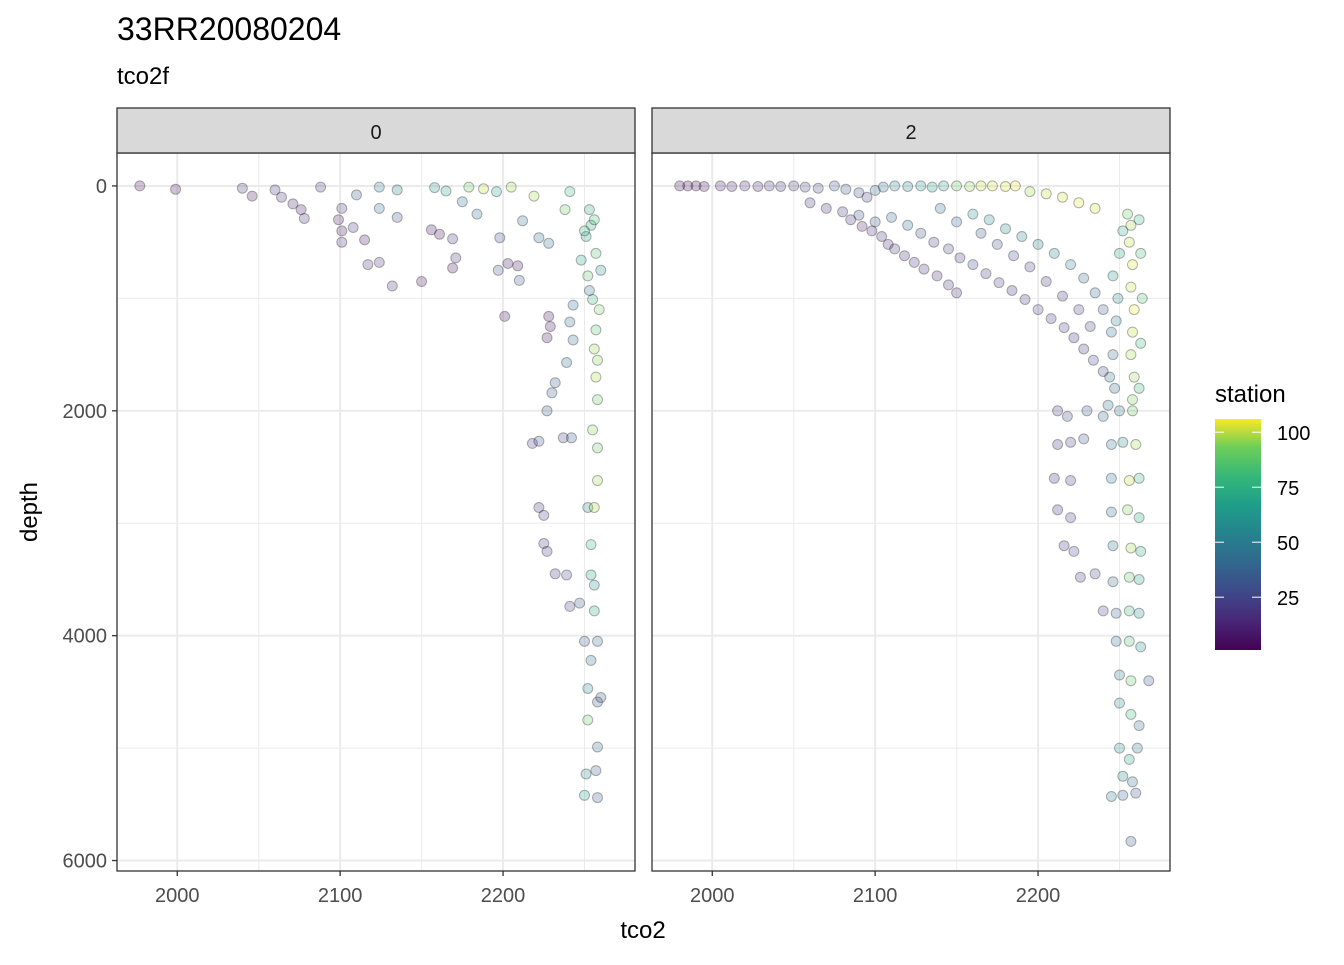 Image resolution: width=1344 pixels, height=965 pixels. What do you see at coordinates (1262, 515) in the screenshot?
I see `color-legend: station 25 50 75 100` at bounding box center [1262, 515].